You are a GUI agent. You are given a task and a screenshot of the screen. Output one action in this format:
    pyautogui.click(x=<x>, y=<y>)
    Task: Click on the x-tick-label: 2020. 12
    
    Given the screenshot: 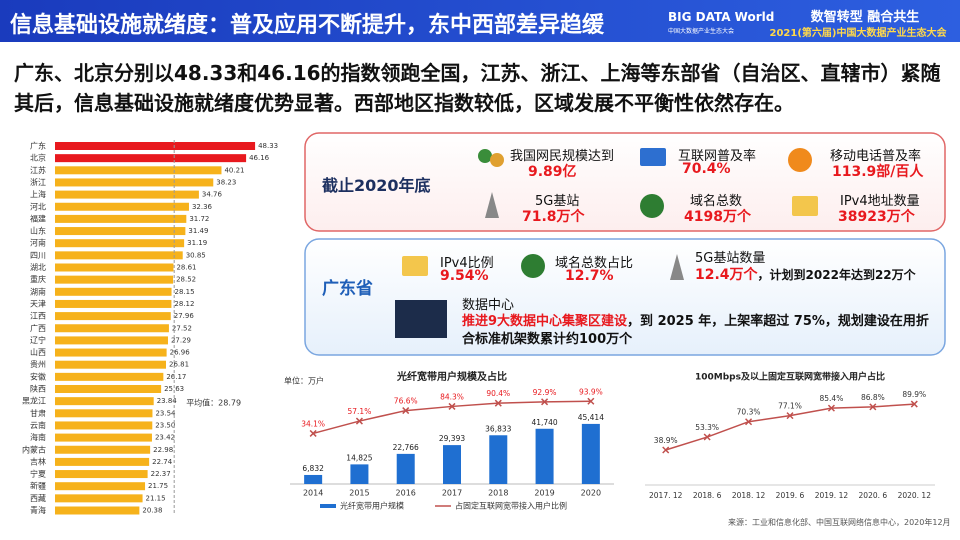 What is the action you would take?
    pyautogui.click(x=915, y=495)
    